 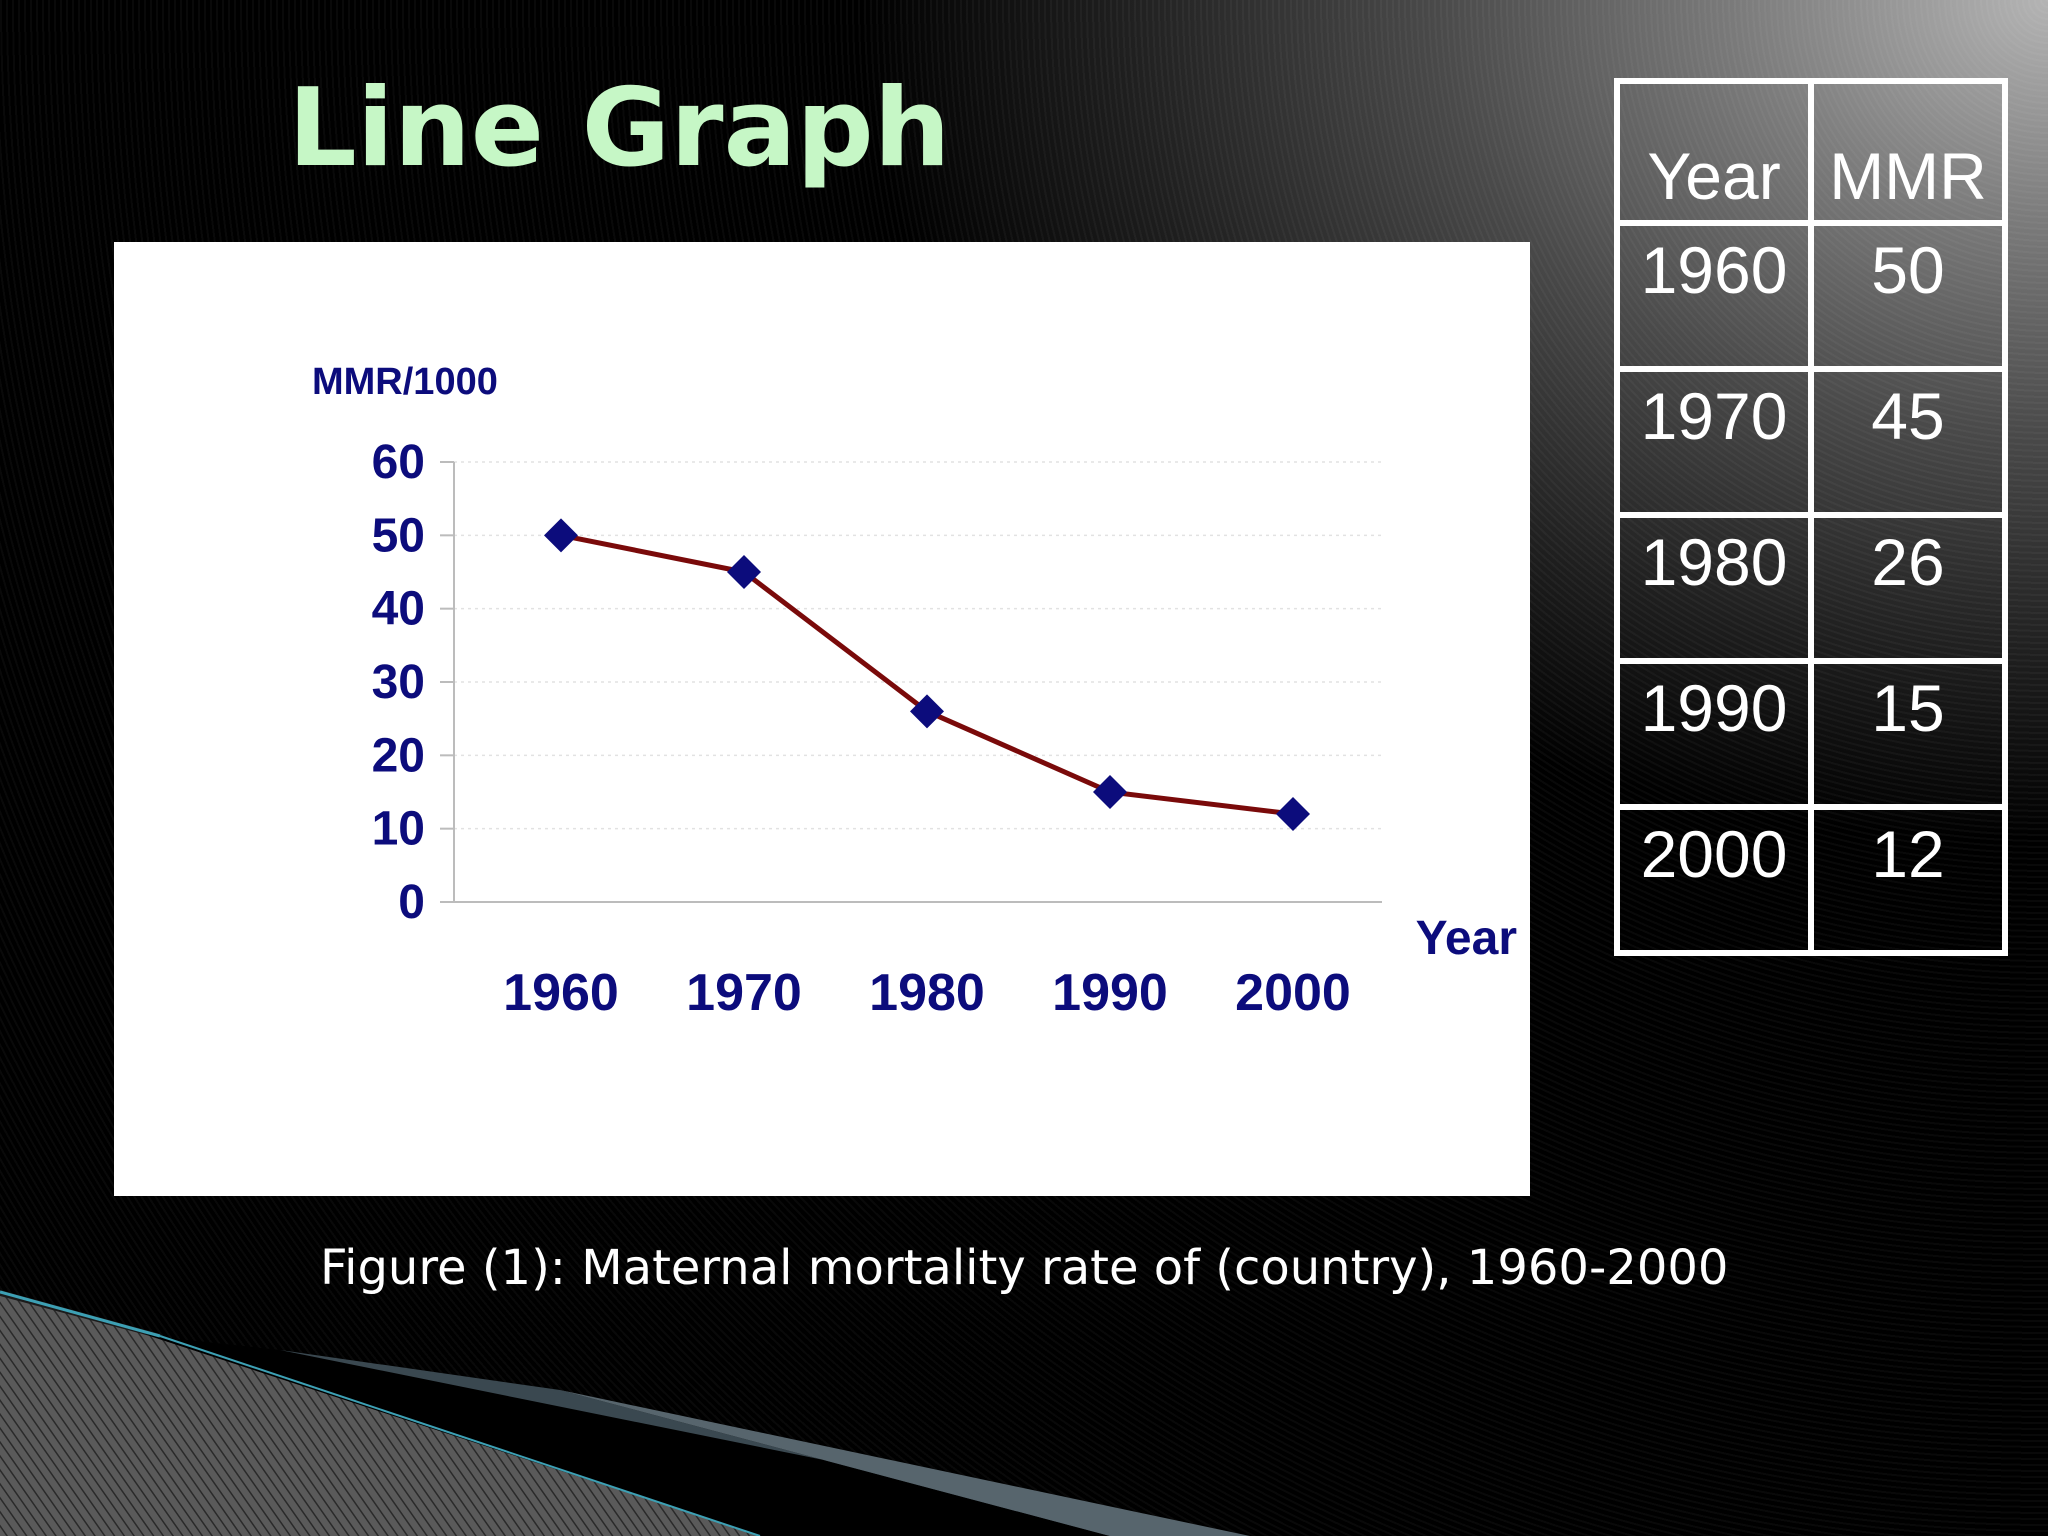 I want to click on slide-title: Line Graph, so click(x=619, y=128).